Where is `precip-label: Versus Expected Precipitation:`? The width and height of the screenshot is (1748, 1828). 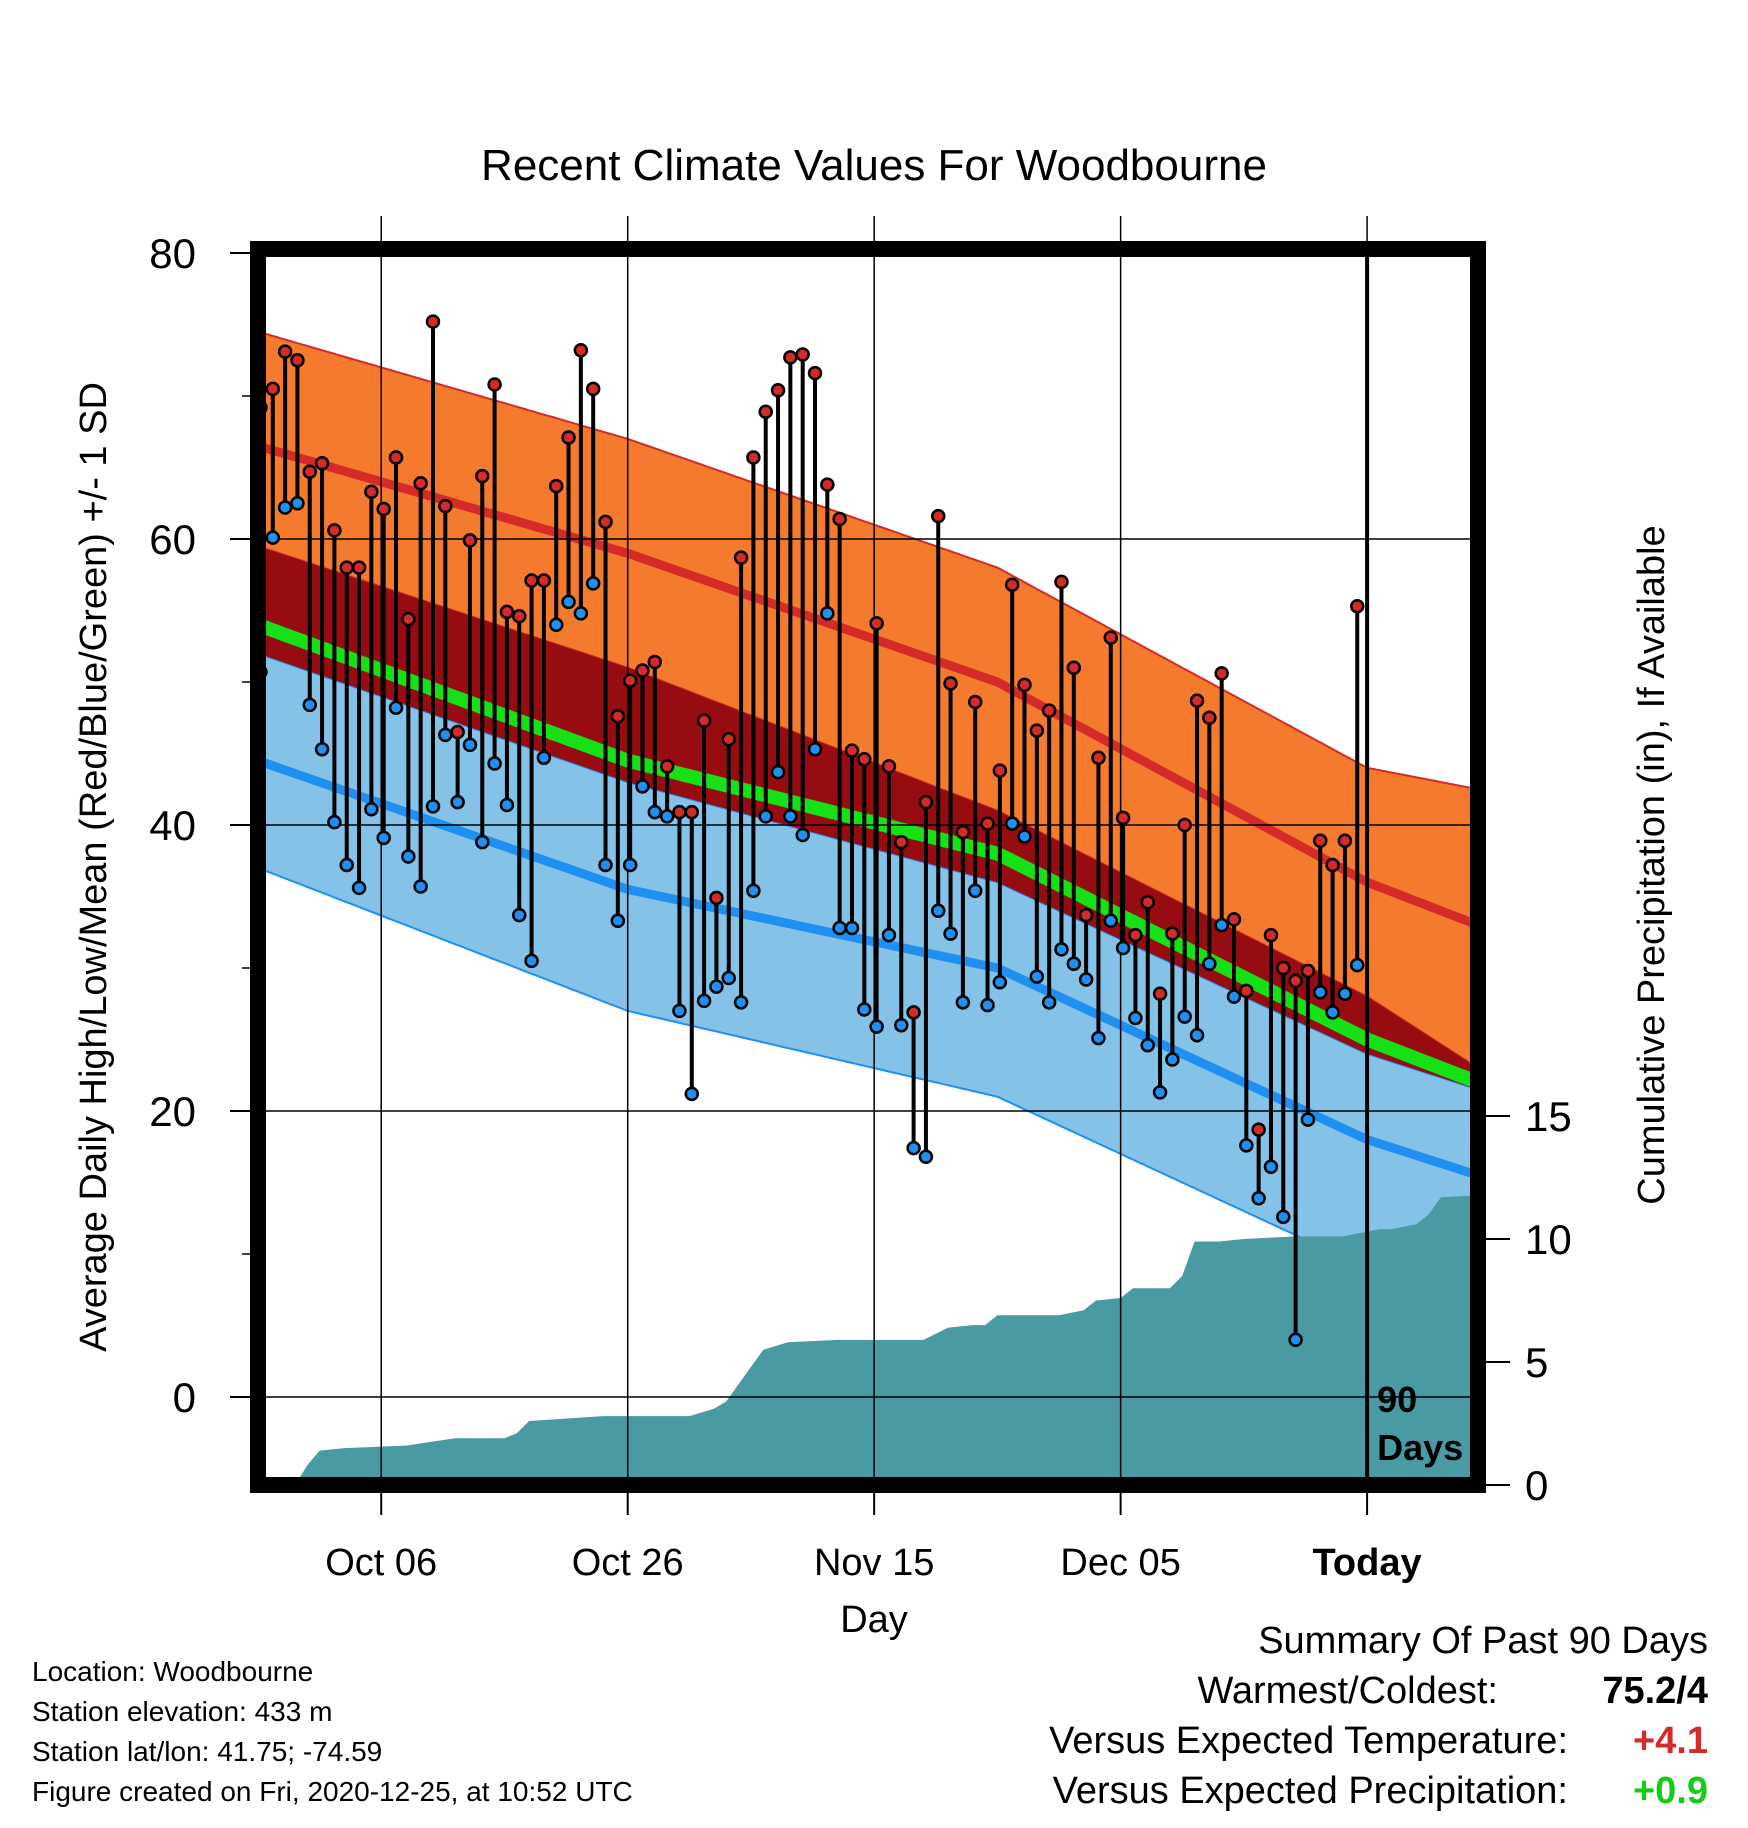
precip-label: Versus Expected Precipitation: is located at coordinates (1310, 1790).